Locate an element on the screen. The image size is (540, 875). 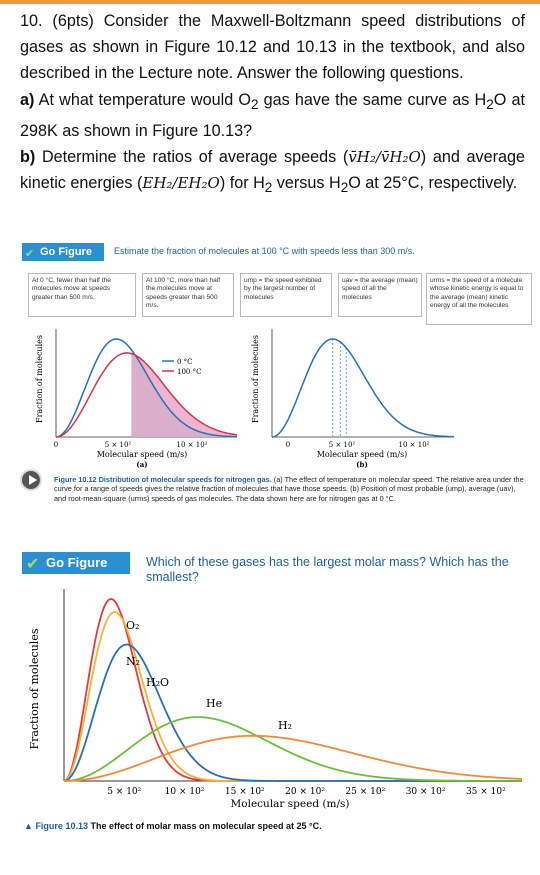
shade-100c is located at coordinates (184, 395).